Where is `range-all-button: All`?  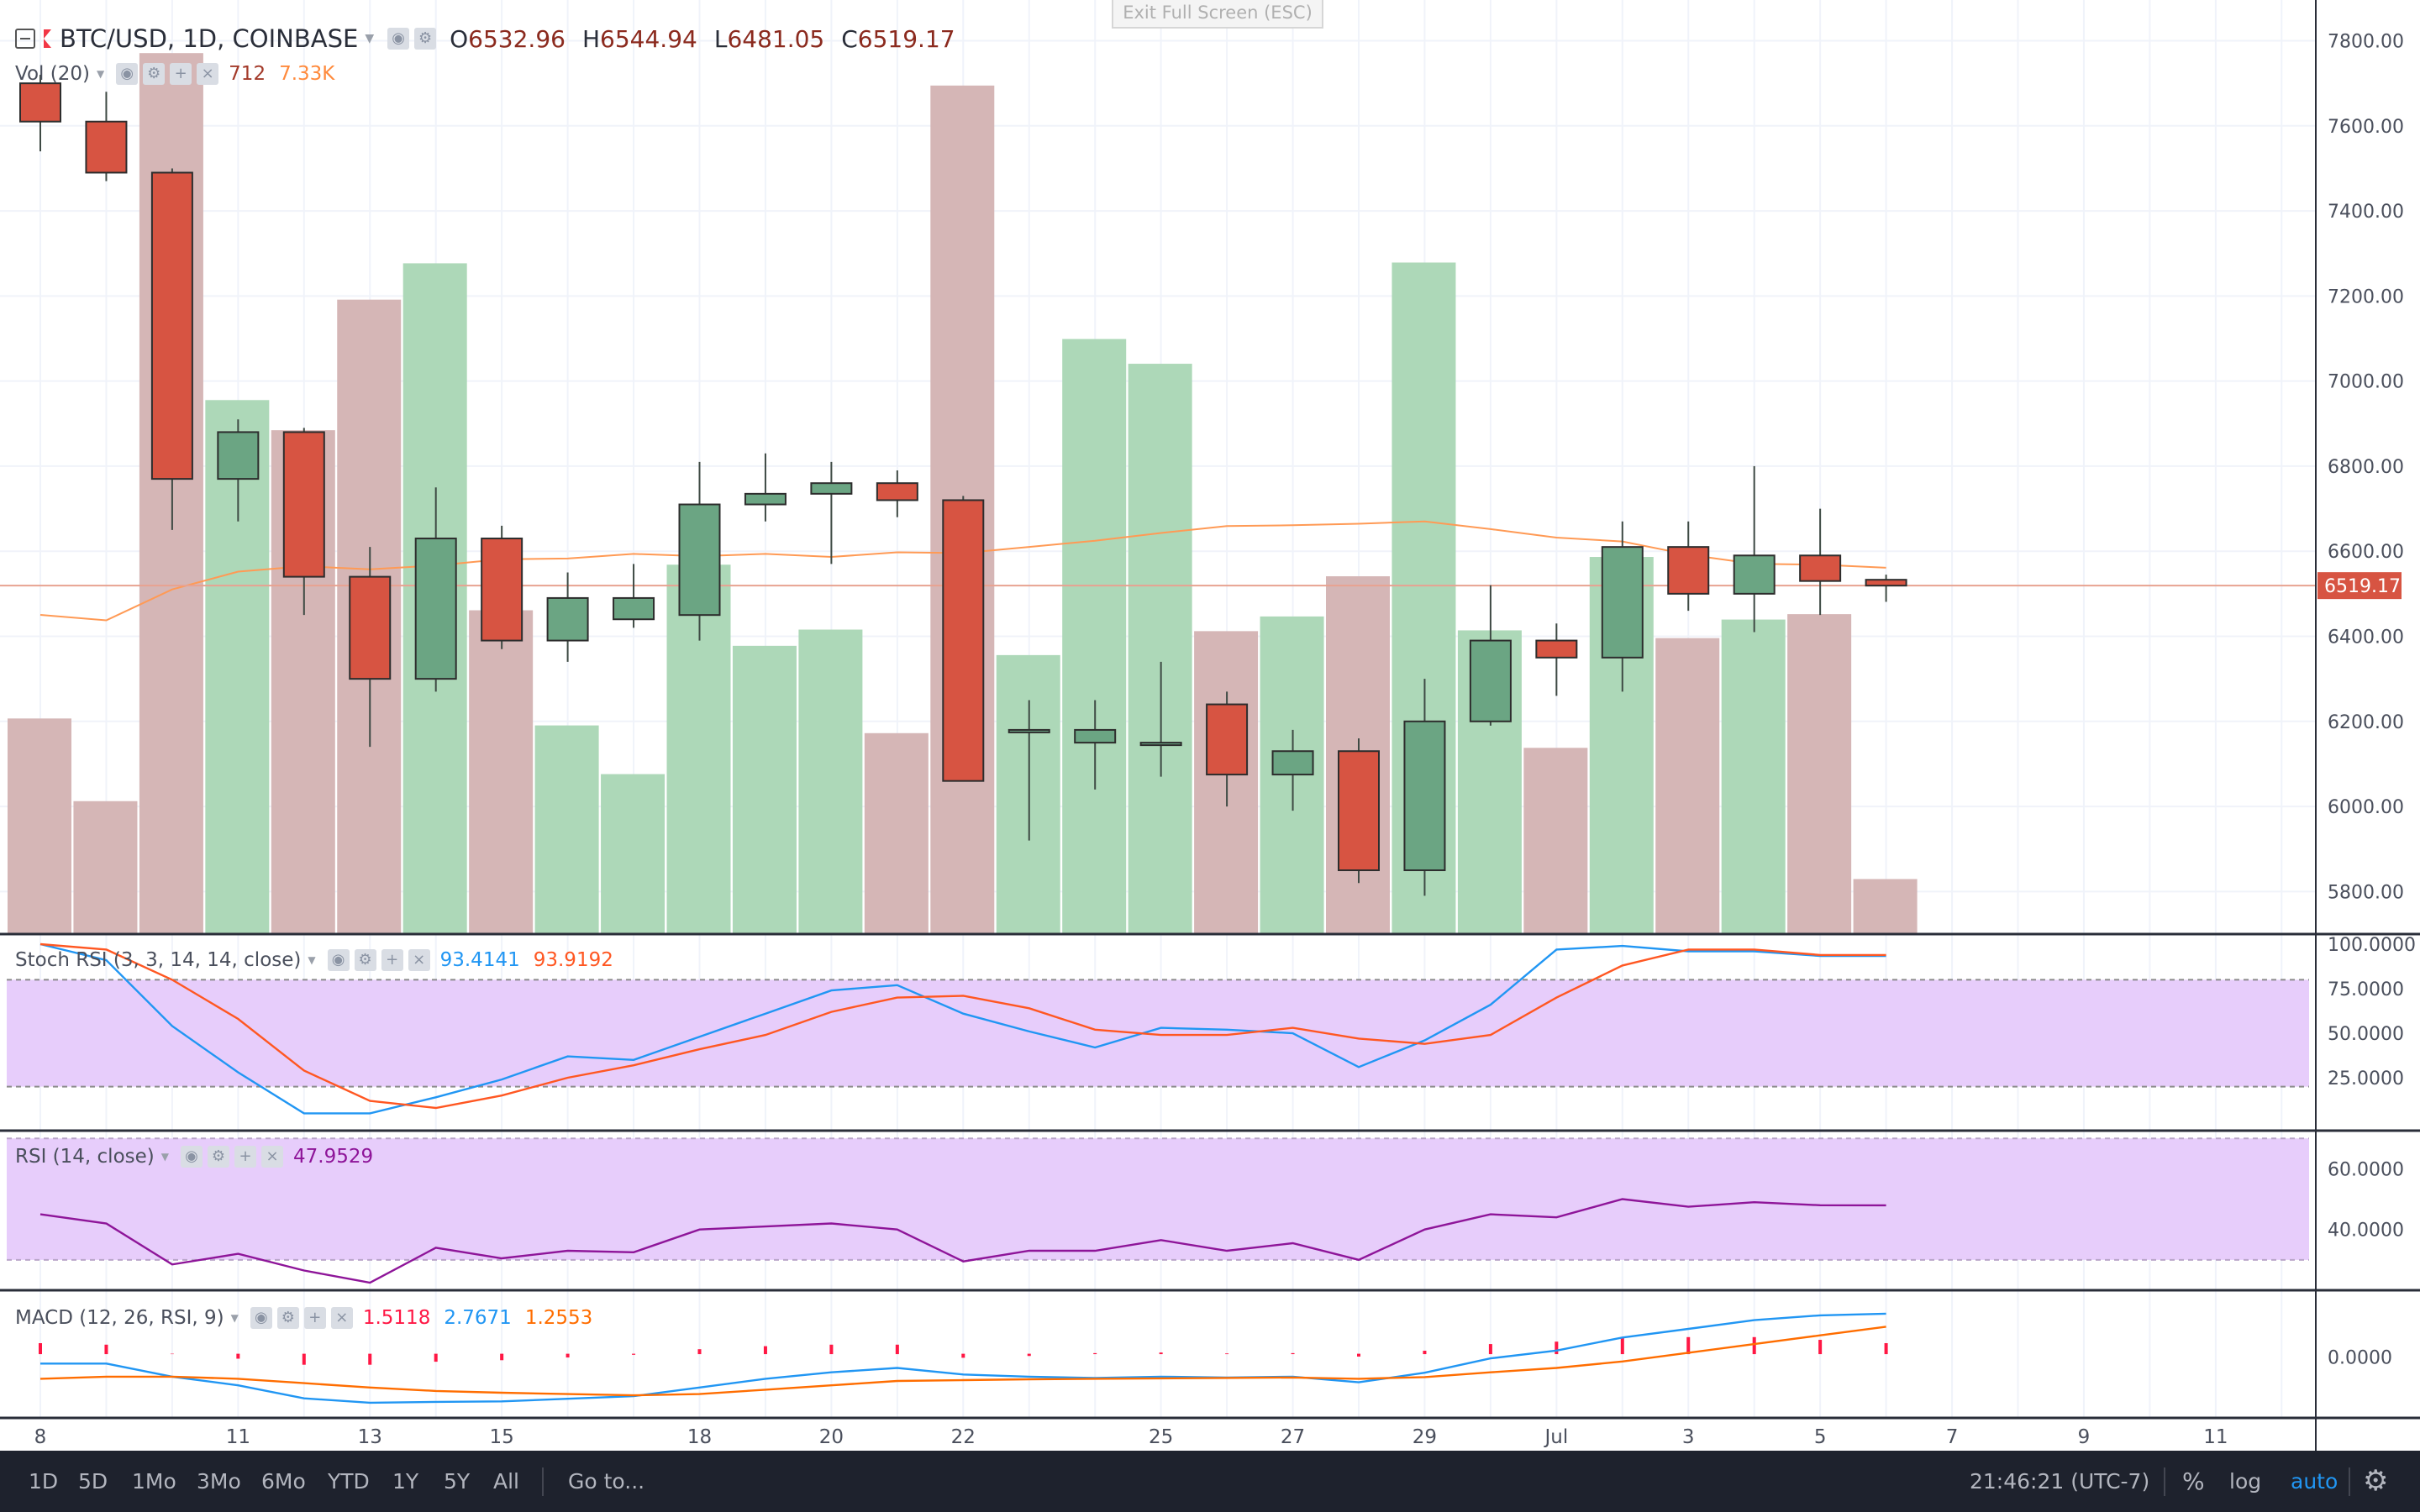
range-all-button: All is located at coordinates (506, 1481).